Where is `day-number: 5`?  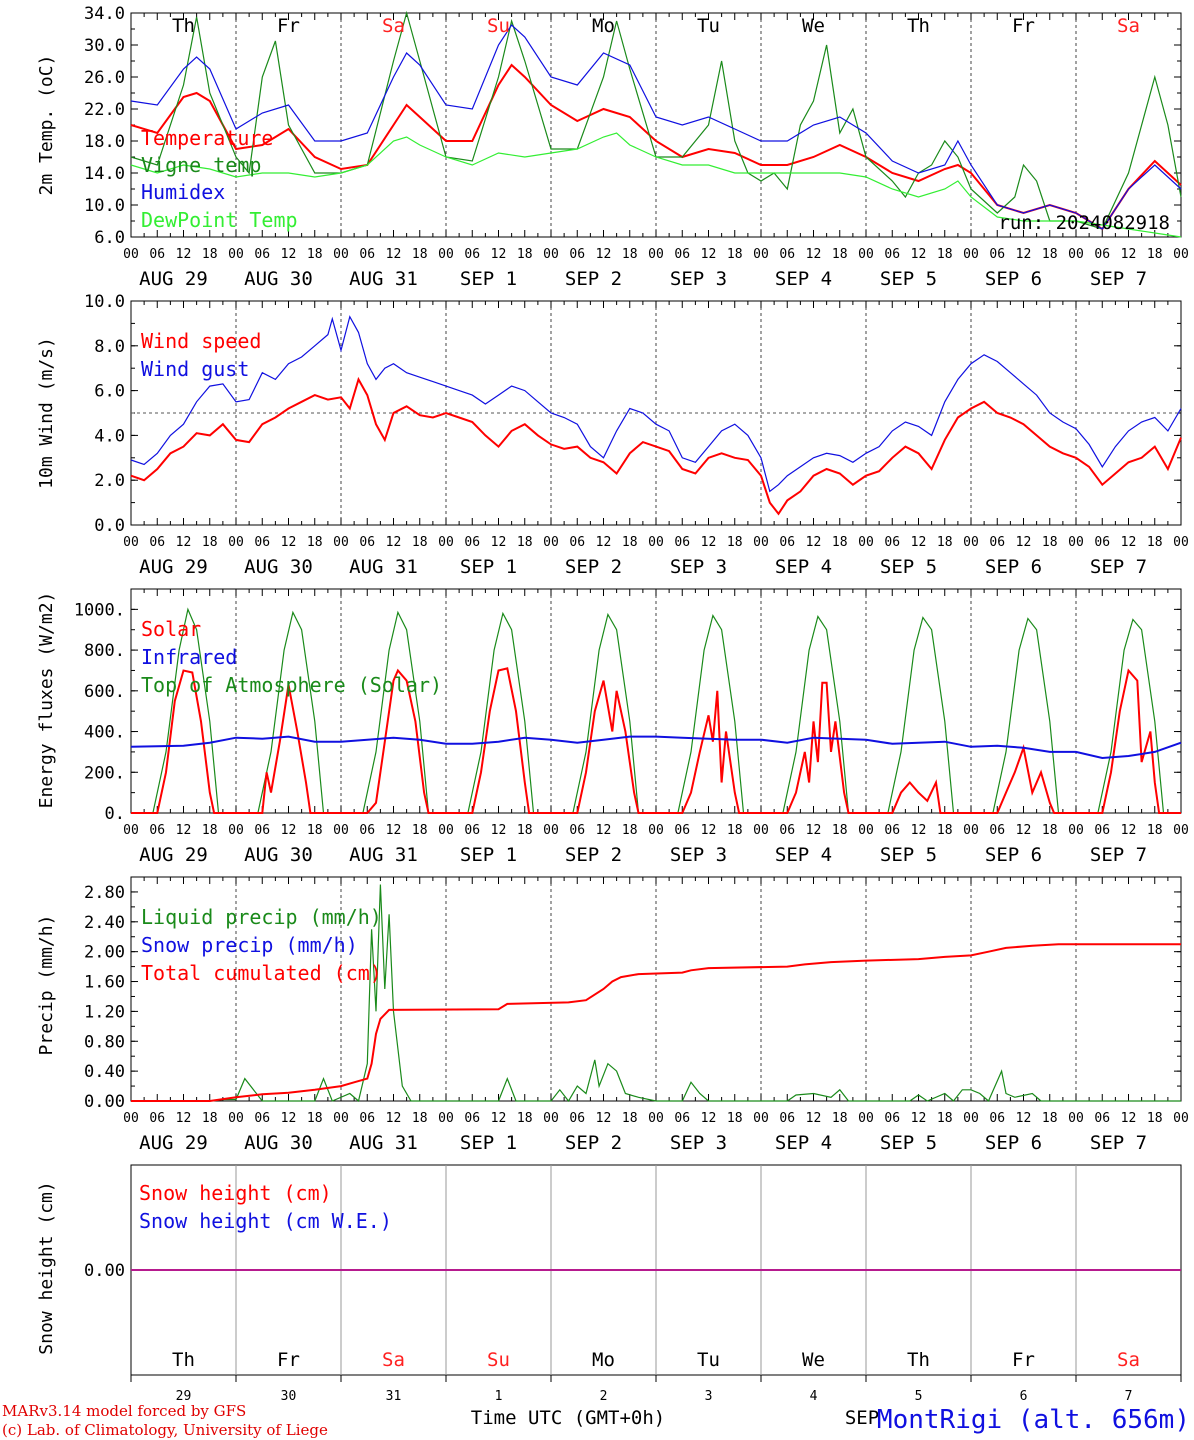 day-number: 5 is located at coordinates (919, 1396).